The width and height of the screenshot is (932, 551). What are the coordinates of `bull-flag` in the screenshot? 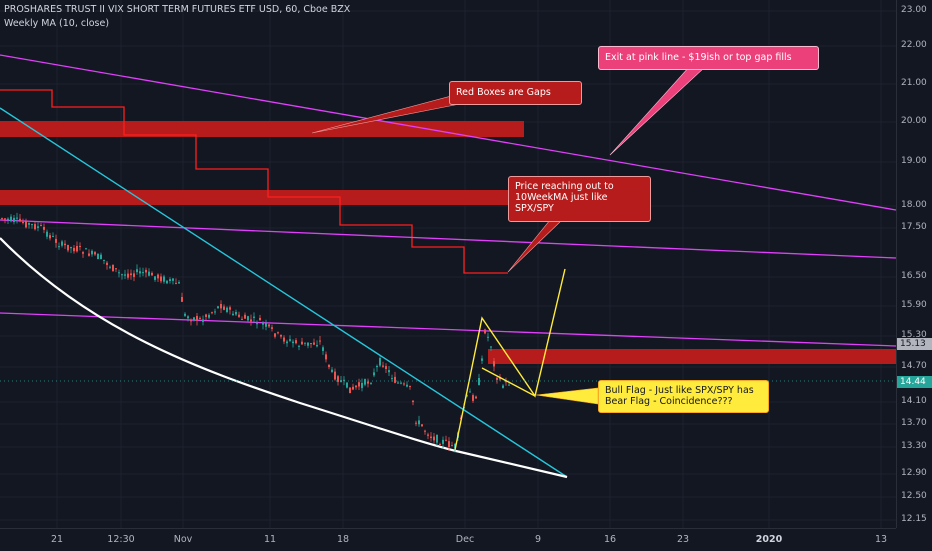 It's located at (510, 359).